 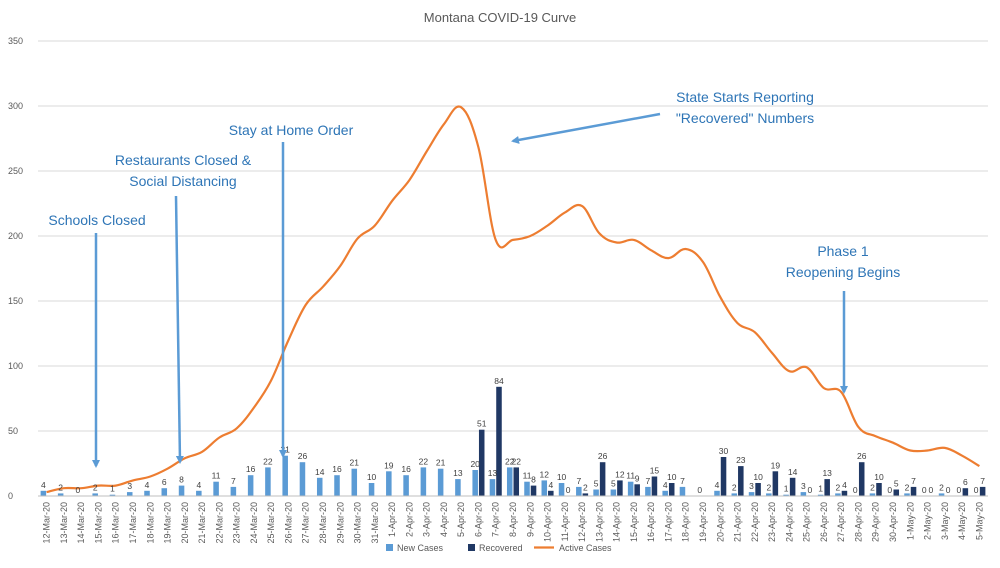 What do you see at coordinates (724, 451) in the screenshot?
I see `recovered-data-label: 30` at bounding box center [724, 451].